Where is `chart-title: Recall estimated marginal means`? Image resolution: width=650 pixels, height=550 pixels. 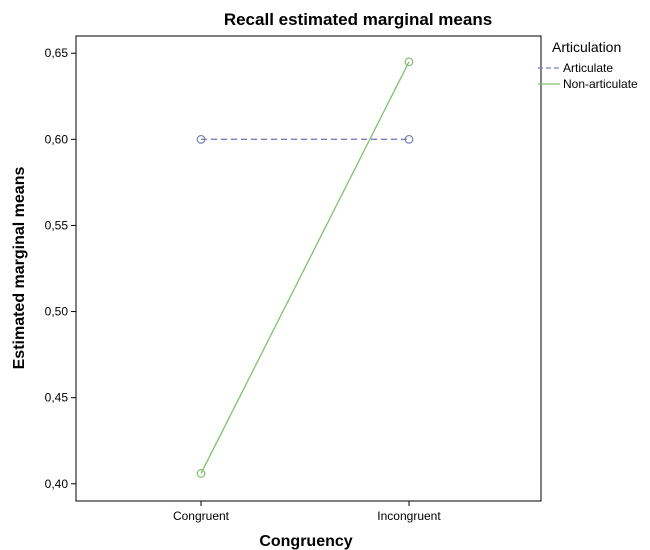 chart-title: Recall estimated marginal means is located at coordinates (358, 19).